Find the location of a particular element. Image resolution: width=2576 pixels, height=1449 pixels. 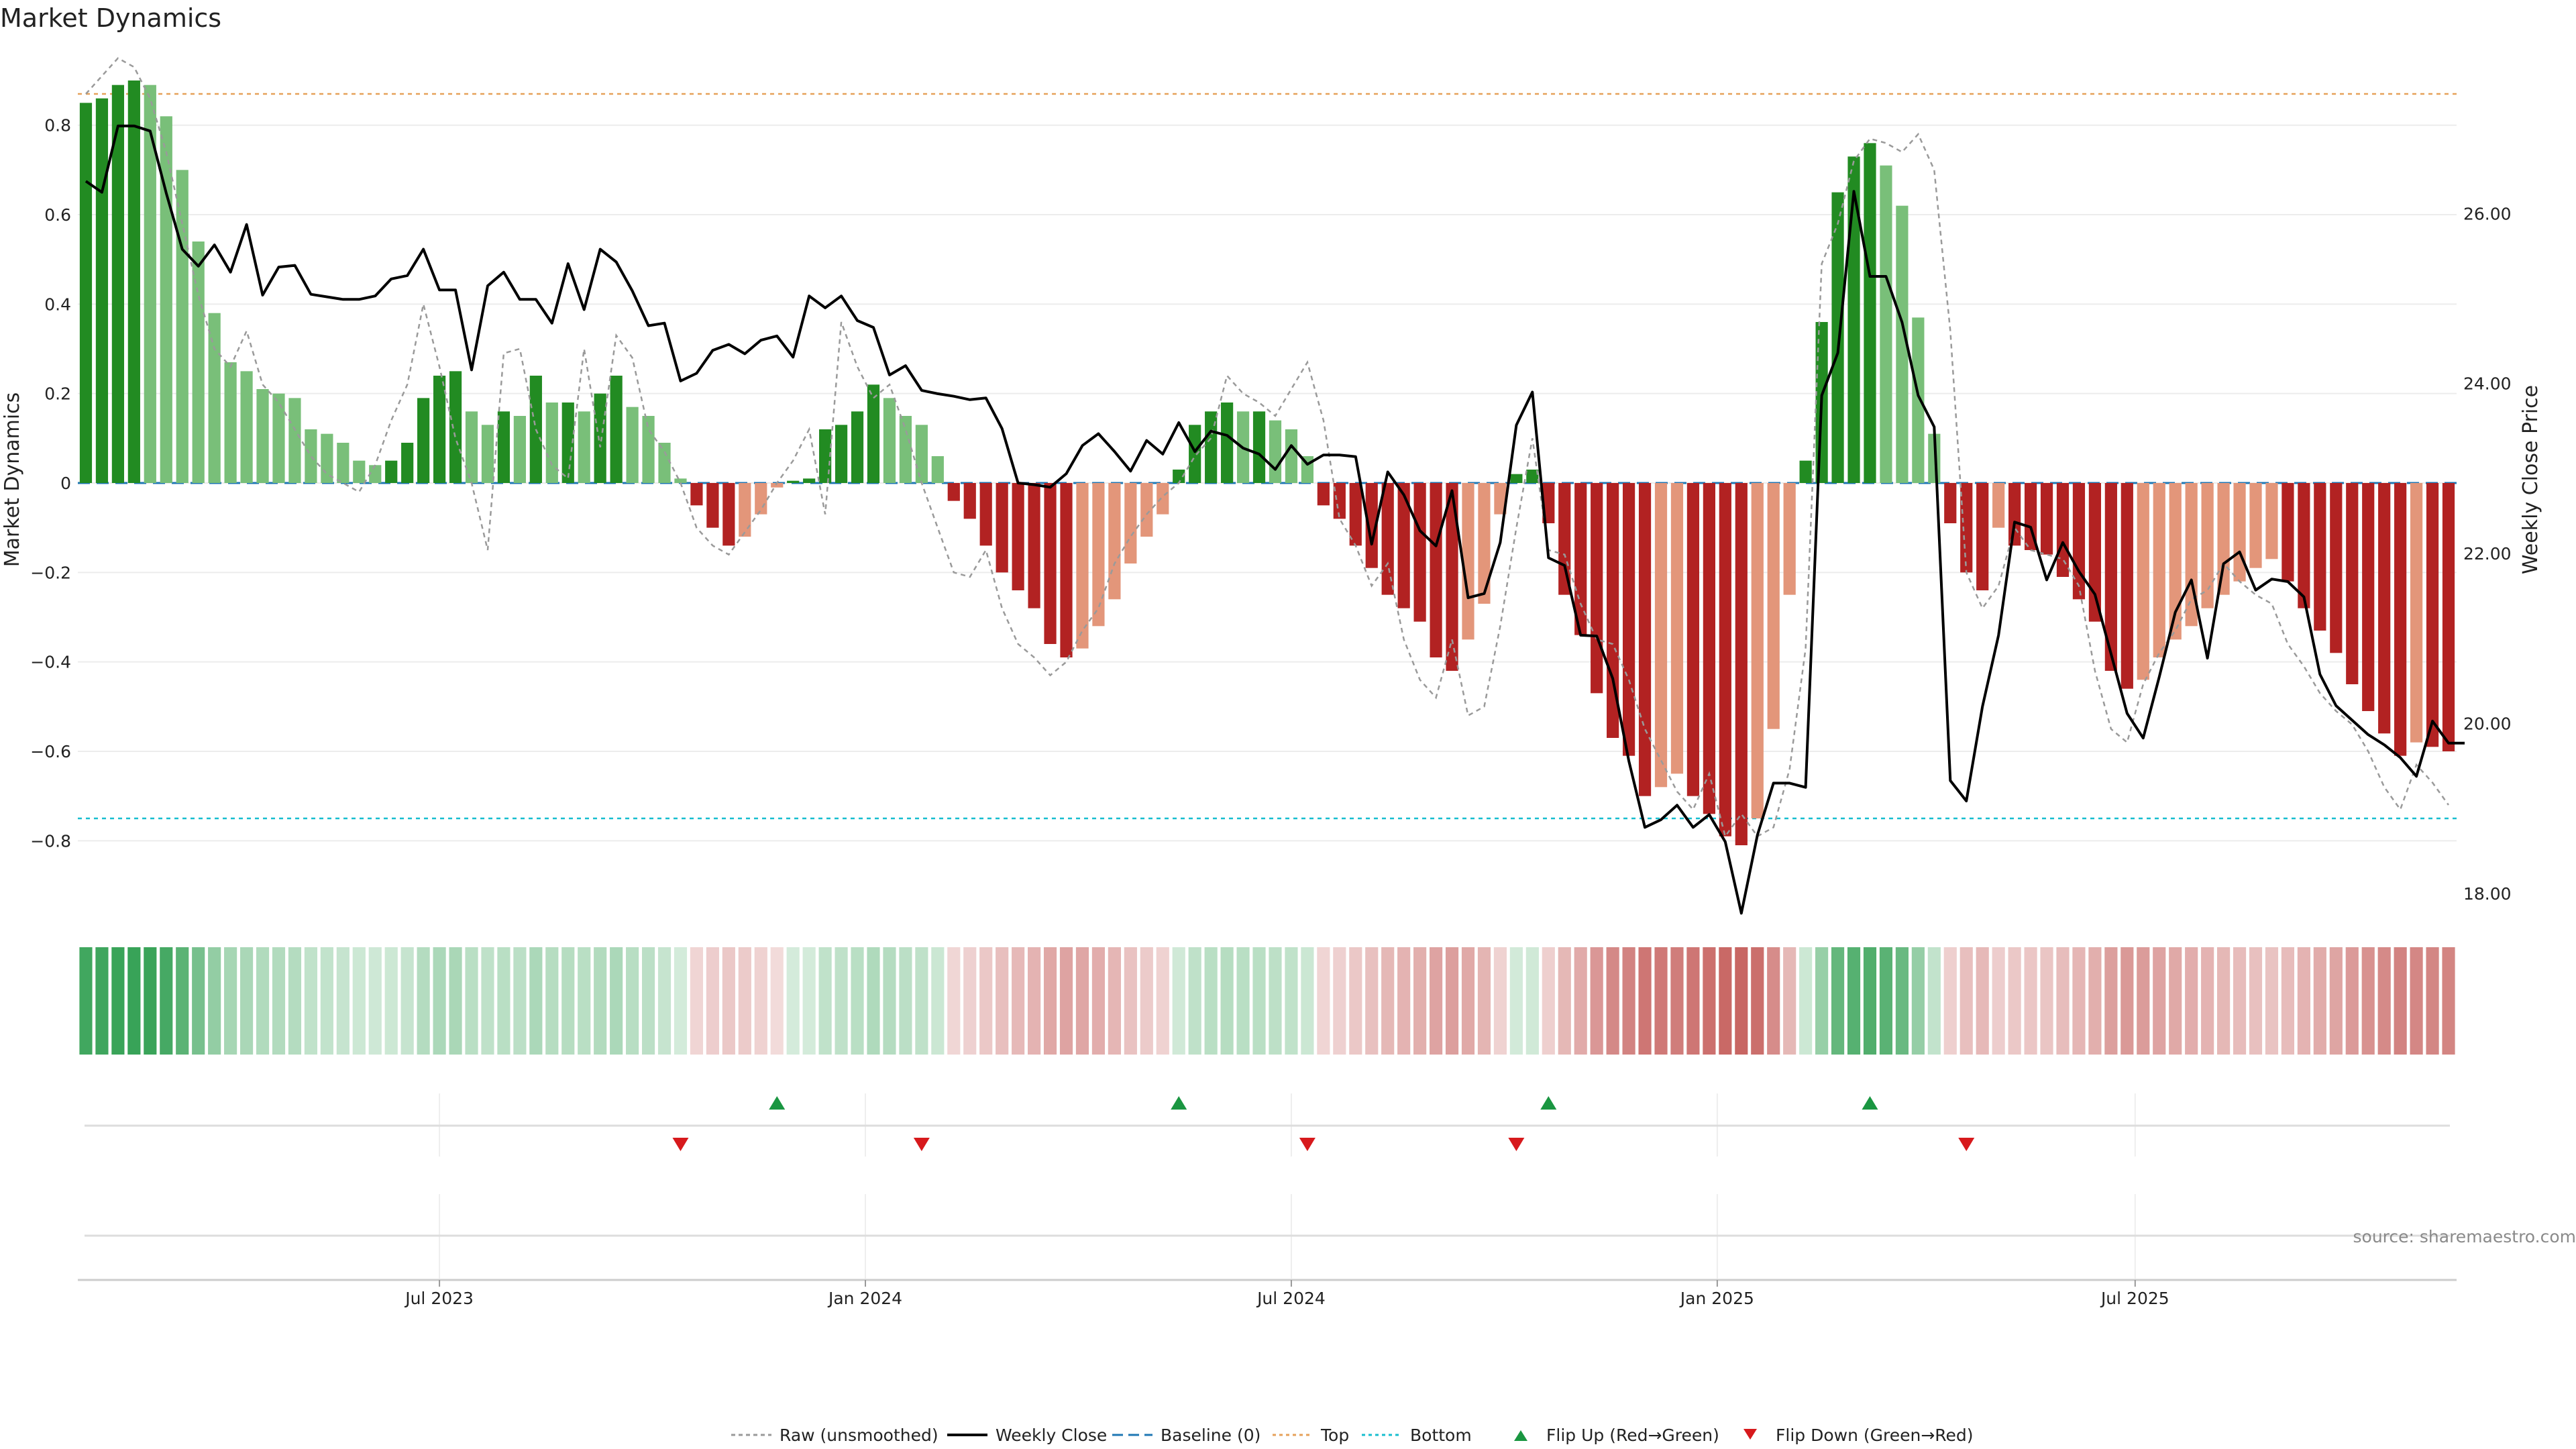

y2-tick-label: 20.00 is located at coordinates (2487, 724).